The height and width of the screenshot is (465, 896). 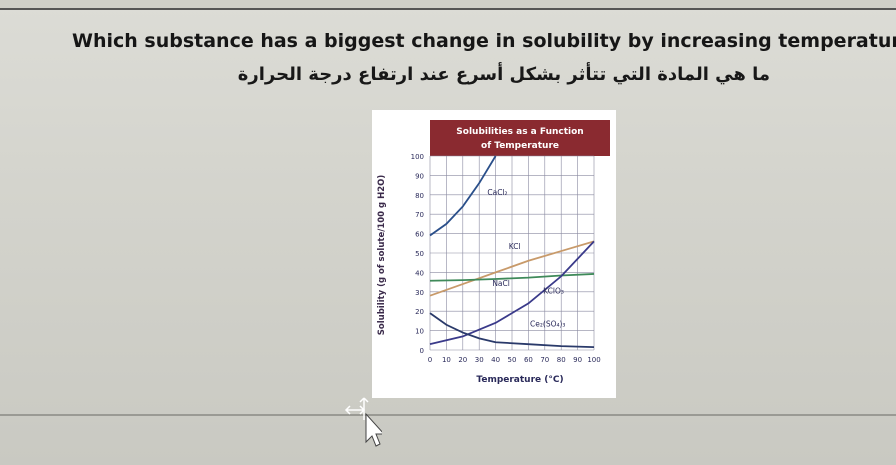 What do you see at coordinates (479, 360) in the screenshot?
I see `x-tick-label: 30` at bounding box center [479, 360].